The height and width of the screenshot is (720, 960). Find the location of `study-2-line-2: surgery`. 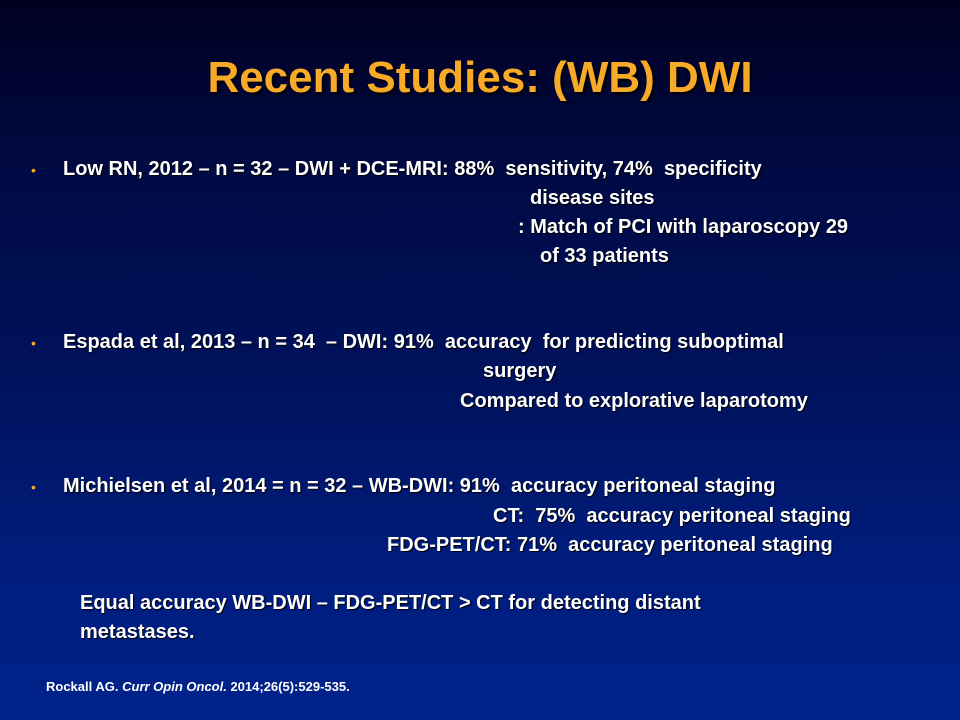

study-2-line-2: surgery is located at coordinates (520, 371).